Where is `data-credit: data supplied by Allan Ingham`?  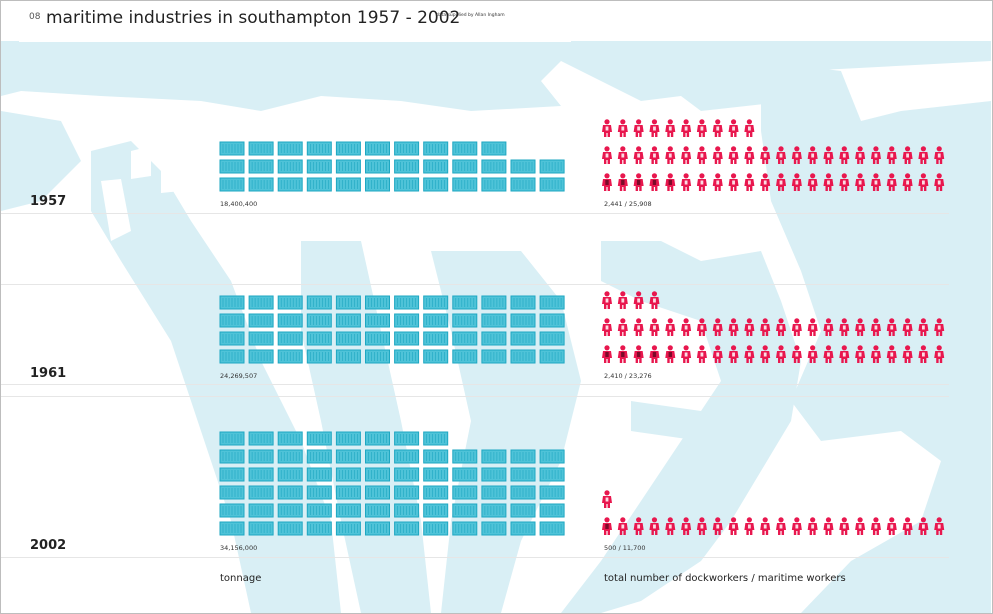
data-credit: data supplied by Allan Ingham is located at coordinates (470, 15).